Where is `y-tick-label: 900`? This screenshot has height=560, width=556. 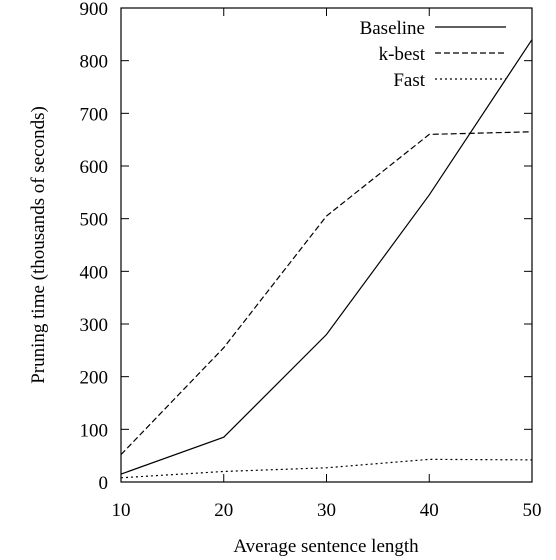 y-tick-label: 900 is located at coordinates (94, 10).